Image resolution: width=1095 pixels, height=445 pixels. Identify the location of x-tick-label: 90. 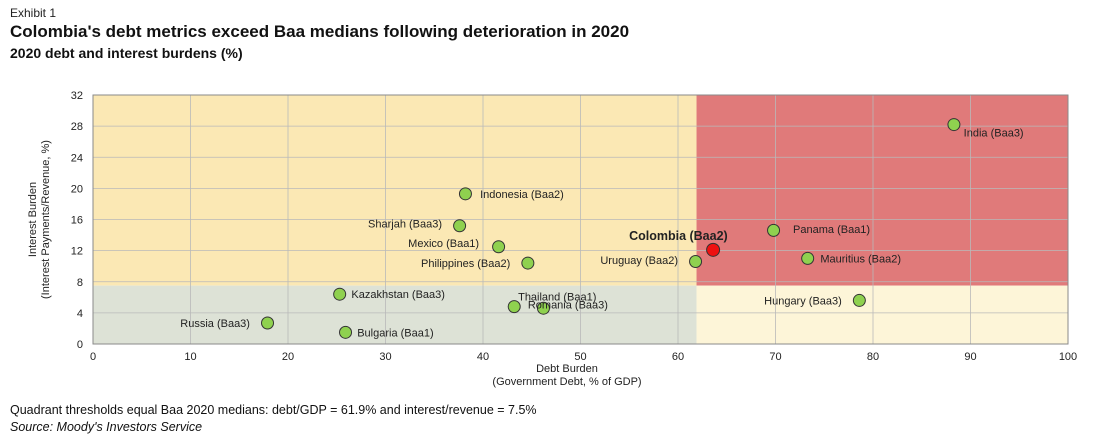
(970, 357).